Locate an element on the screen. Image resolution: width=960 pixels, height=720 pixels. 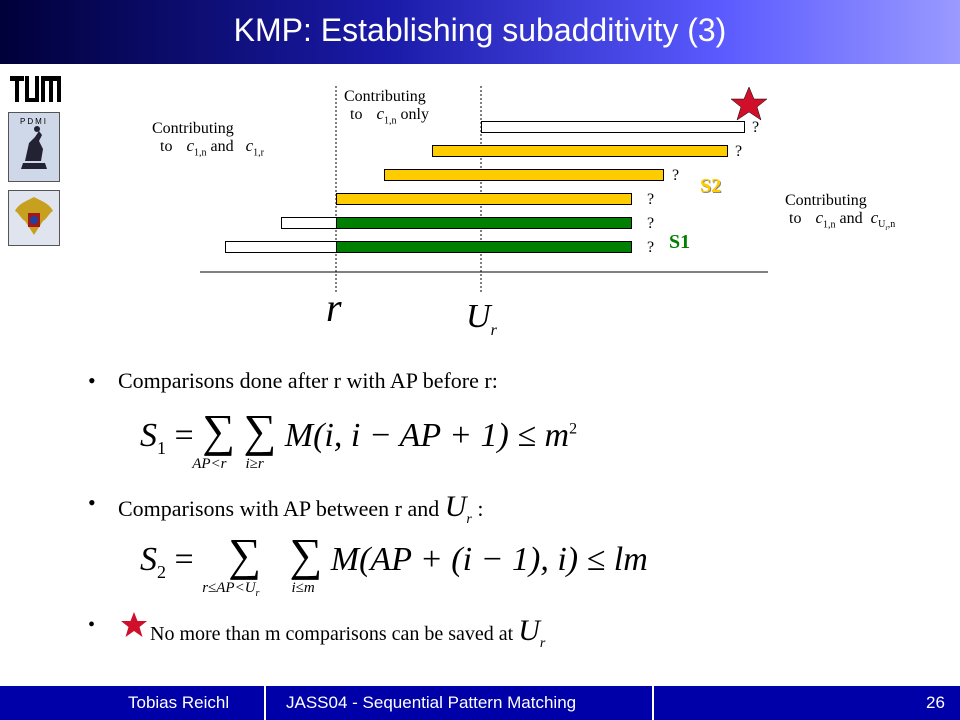
f2-sum1: ∑ r≤AP<Ur is located at coordinates (231, 564).